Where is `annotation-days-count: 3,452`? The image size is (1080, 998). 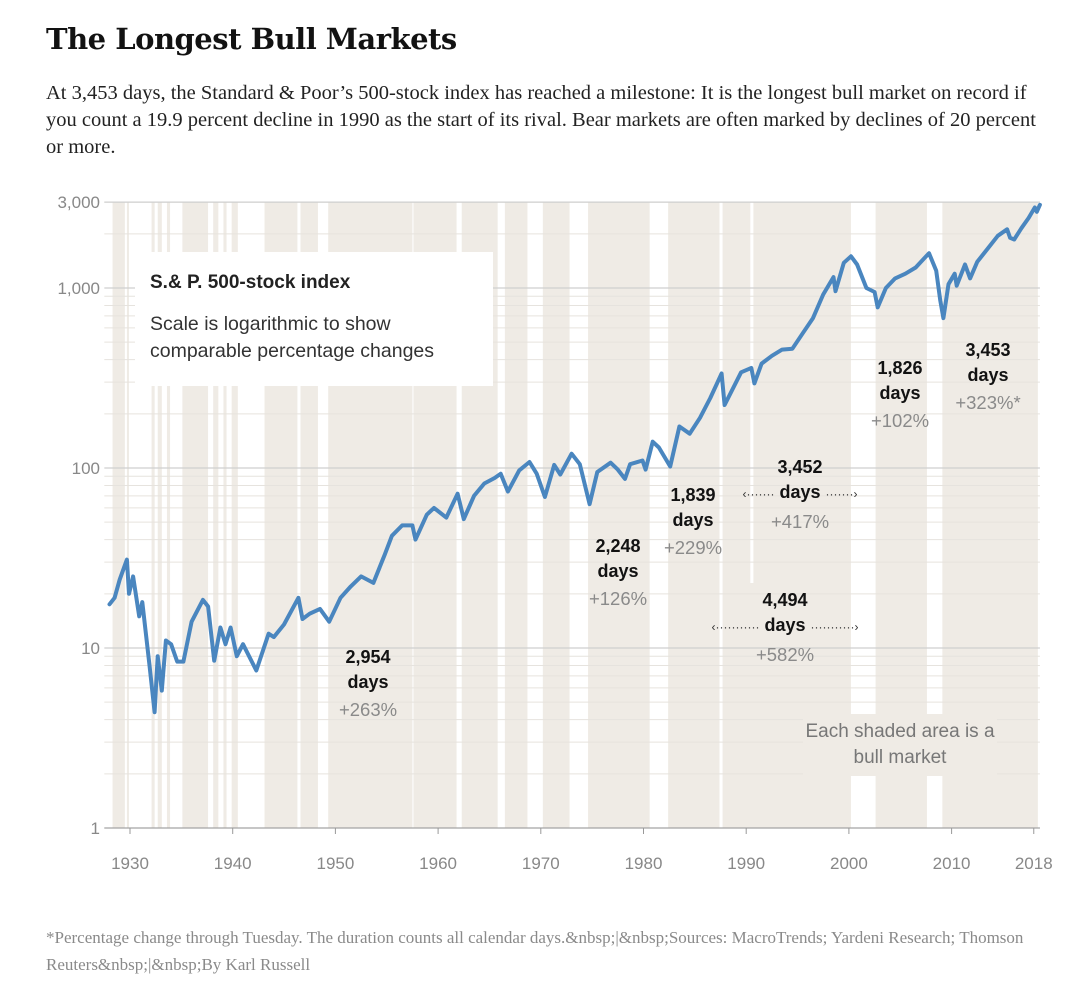
annotation-days-count: 3,452 is located at coordinates (800, 467).